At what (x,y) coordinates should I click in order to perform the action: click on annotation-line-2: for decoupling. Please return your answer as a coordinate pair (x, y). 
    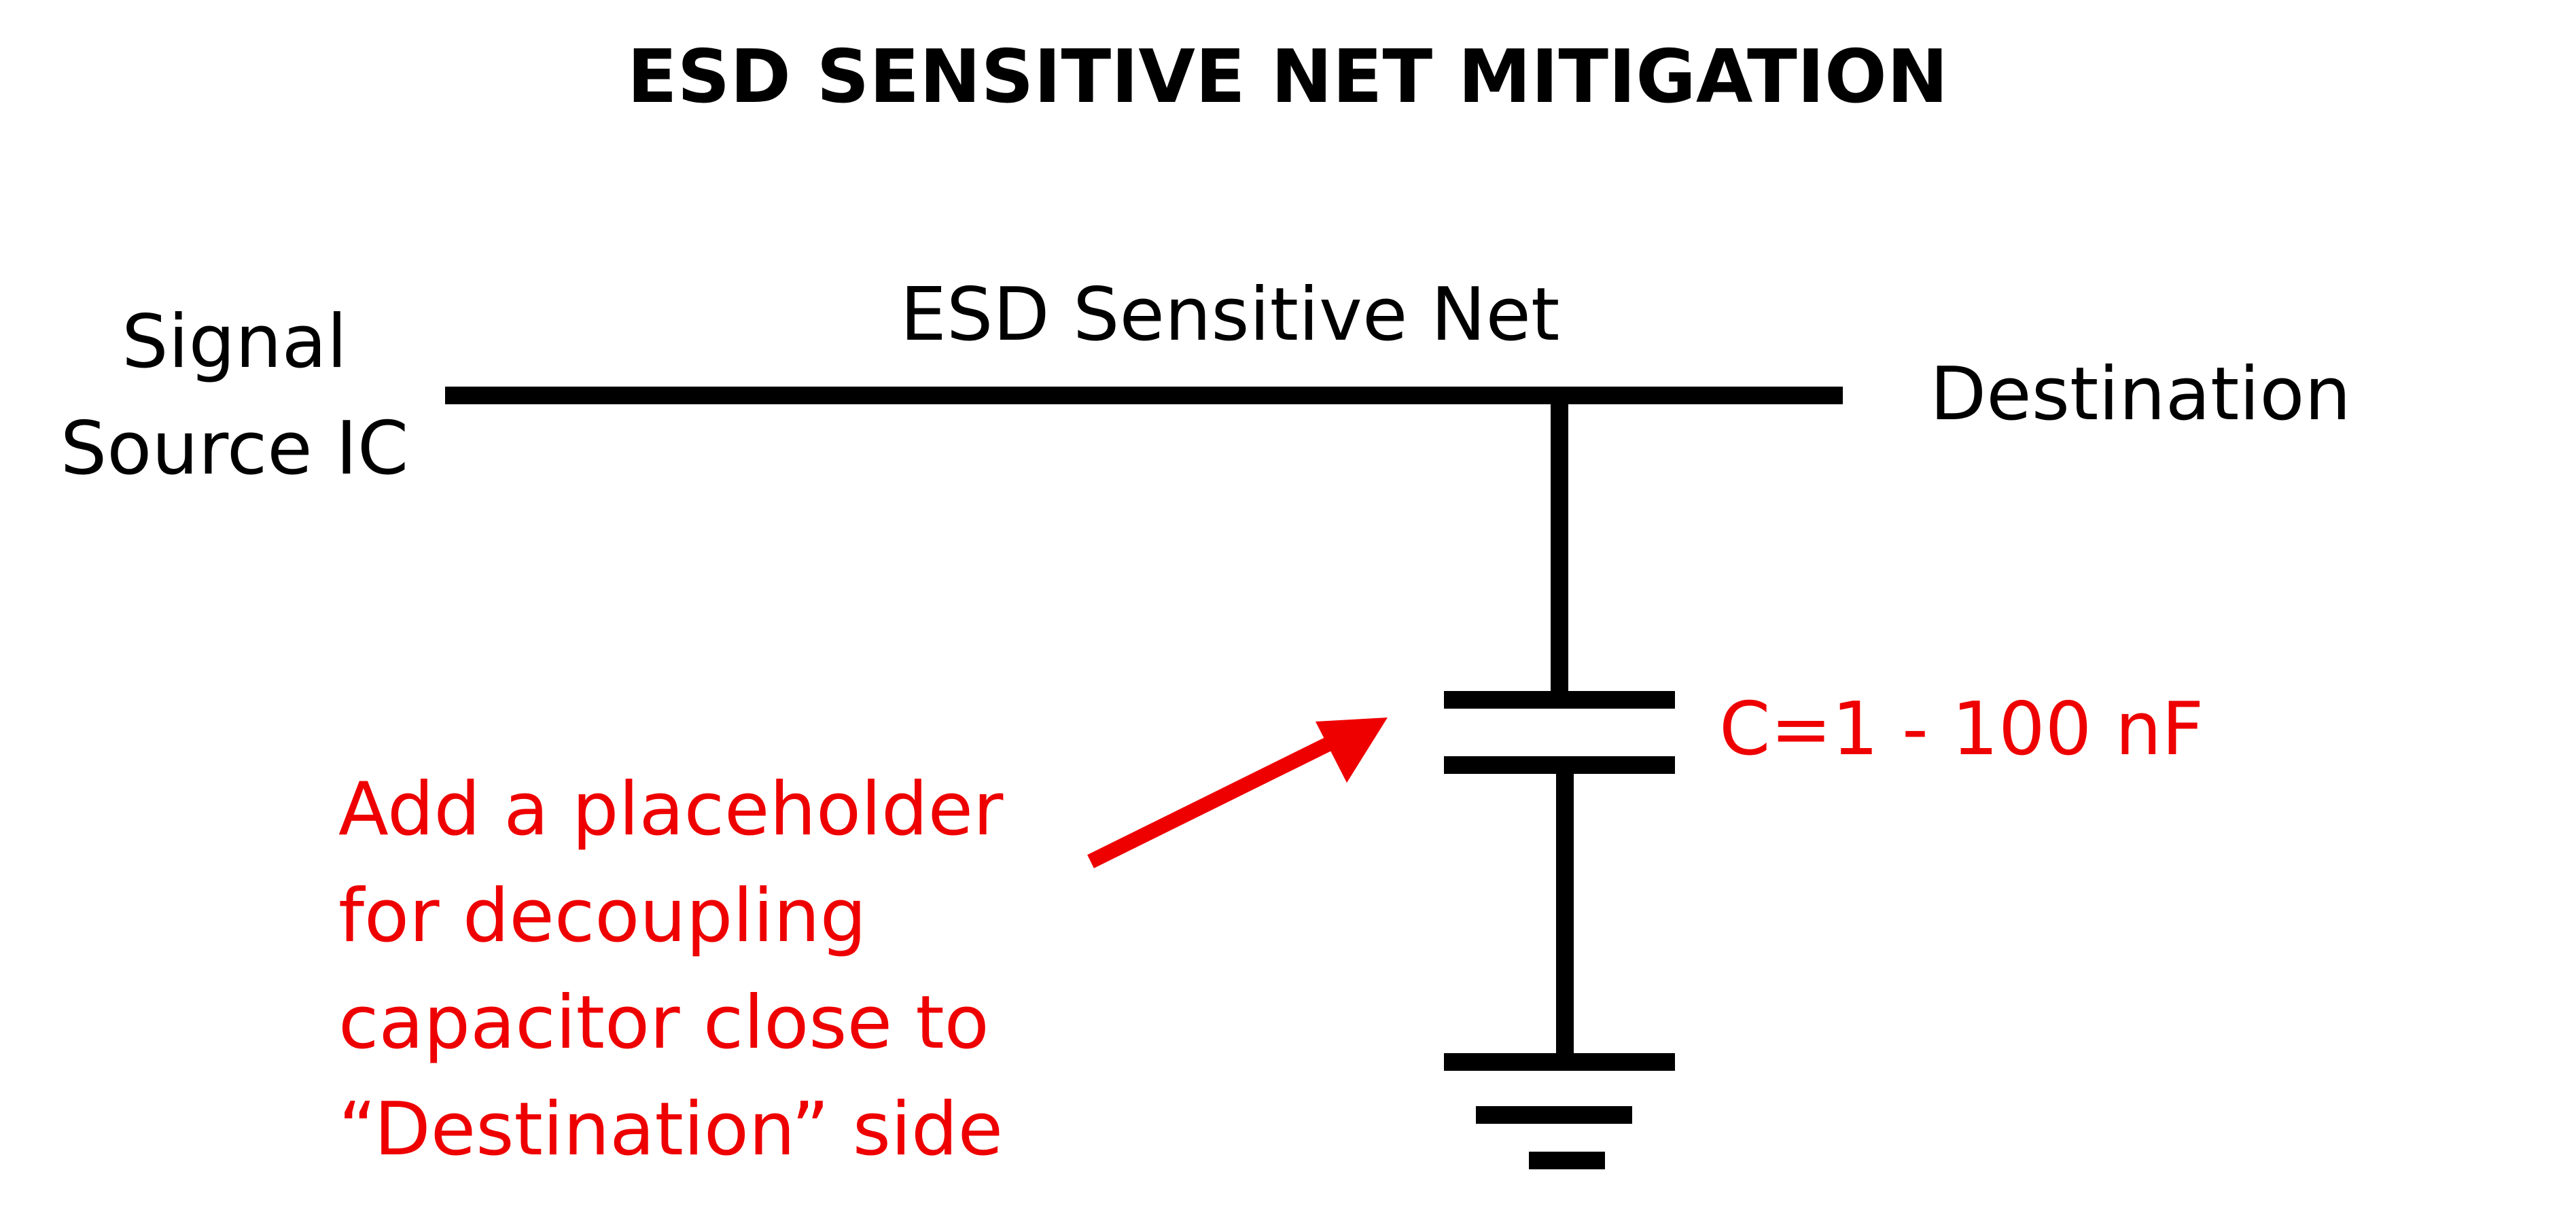
    Looking at the image, I should click on (602, 916).